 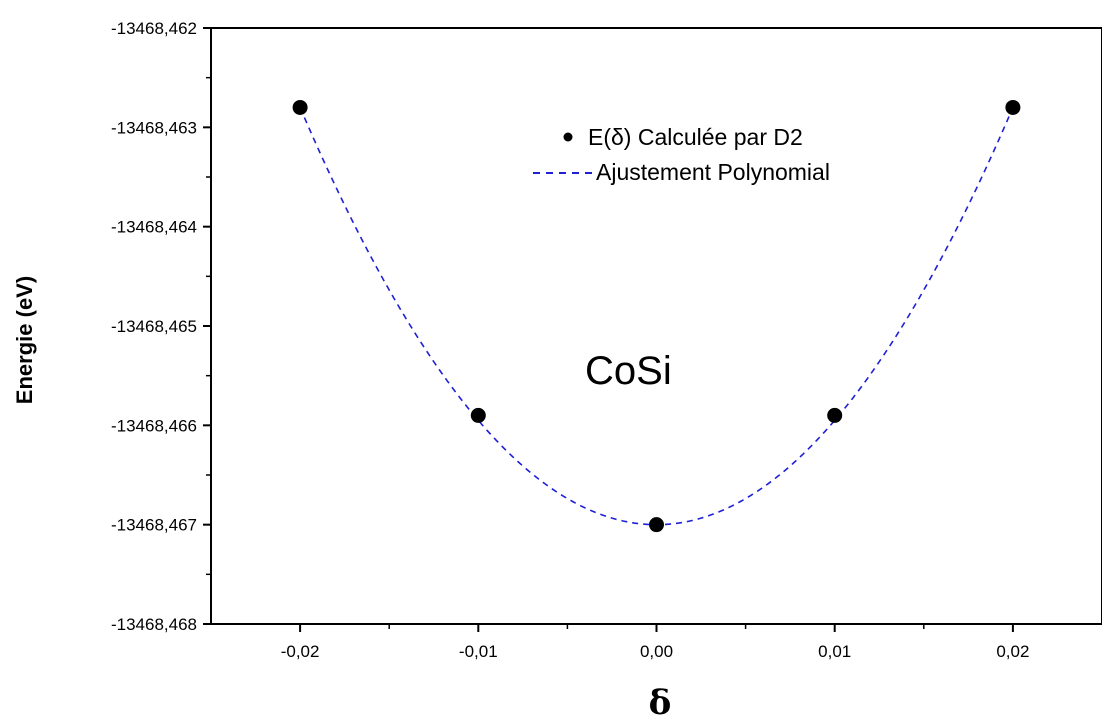 I want to click on x-tick-label: -0,01, so click(x=478, y=651).